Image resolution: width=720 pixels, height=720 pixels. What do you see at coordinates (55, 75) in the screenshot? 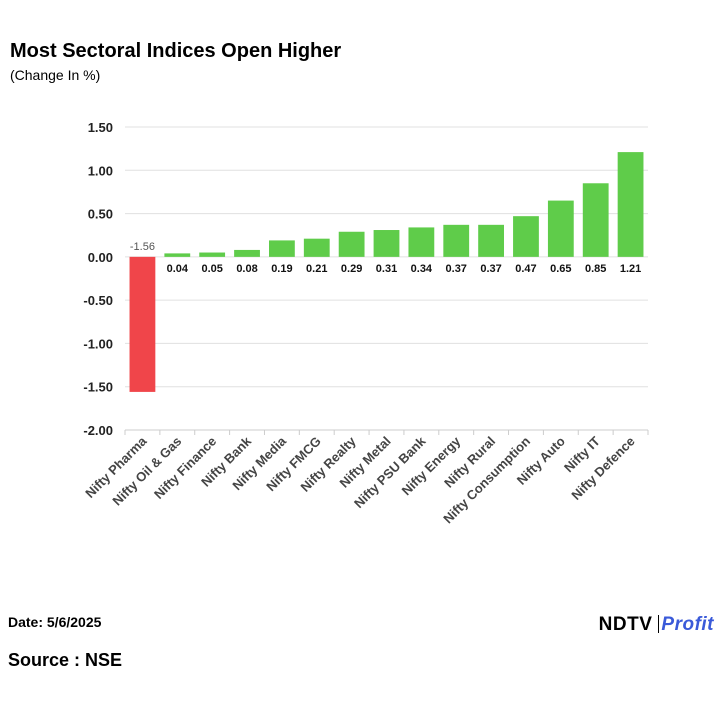
I see `chart-subtitle: (Change In %)` at bounding box center [55, 75].